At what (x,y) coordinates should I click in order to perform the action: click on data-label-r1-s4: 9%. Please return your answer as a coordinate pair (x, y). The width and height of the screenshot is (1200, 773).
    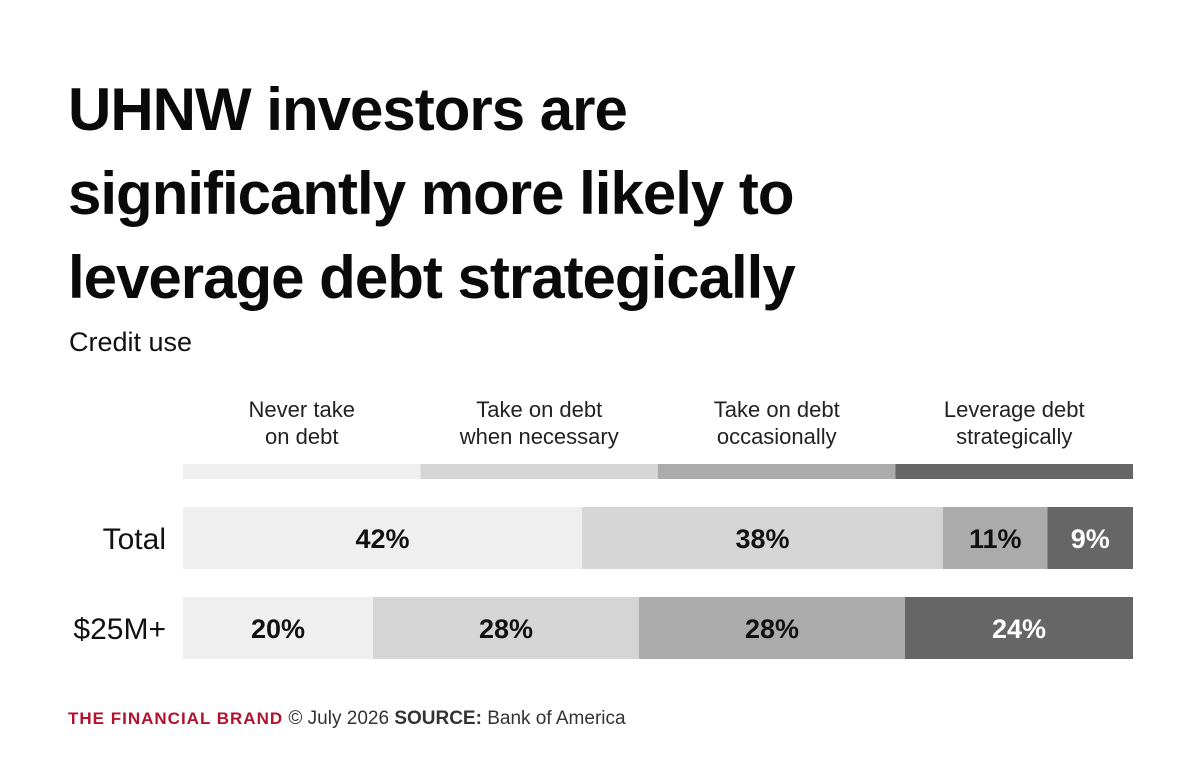
    Looking at the image, I should click on (1090, 539).